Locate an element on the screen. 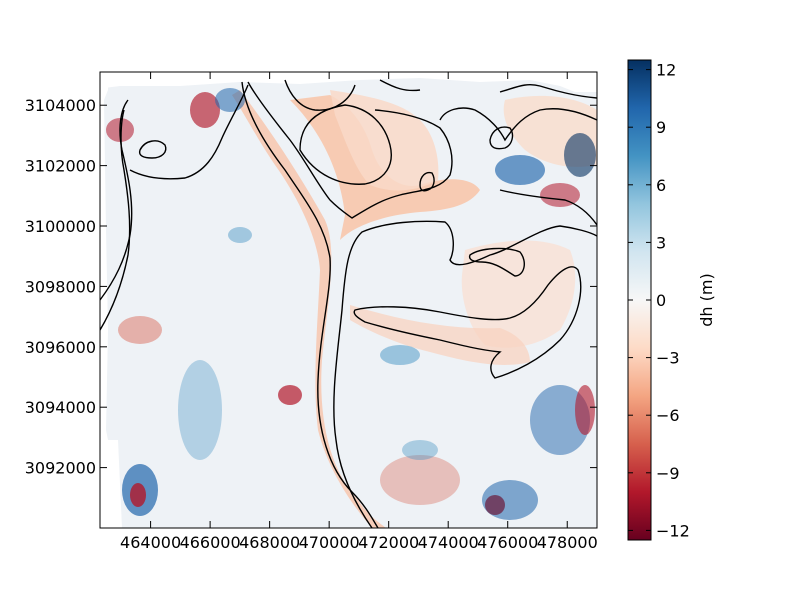 This screenshot has height=600, width=800. colorbar-tick-label: 12 is located at coordinates (666, 70).